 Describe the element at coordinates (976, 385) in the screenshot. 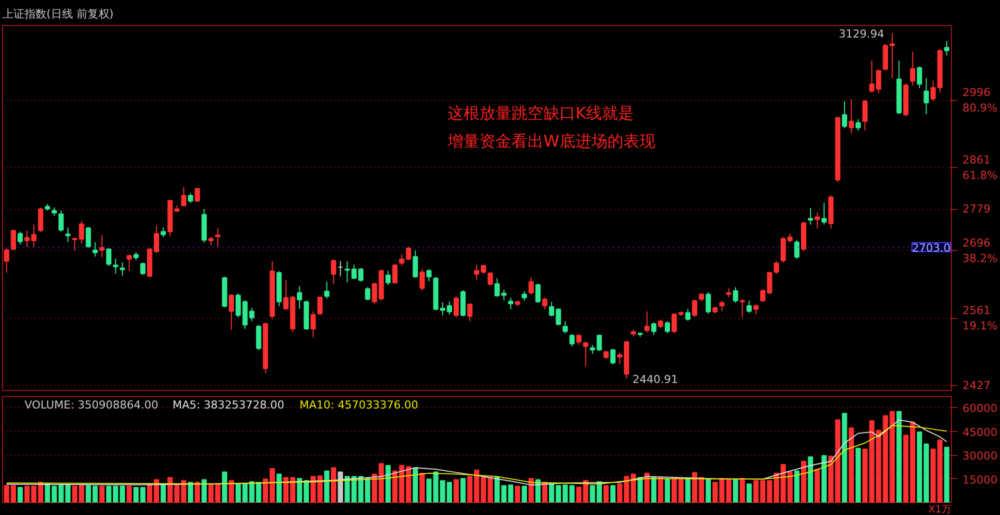

I see `y-tick-label: 2427` at that location.